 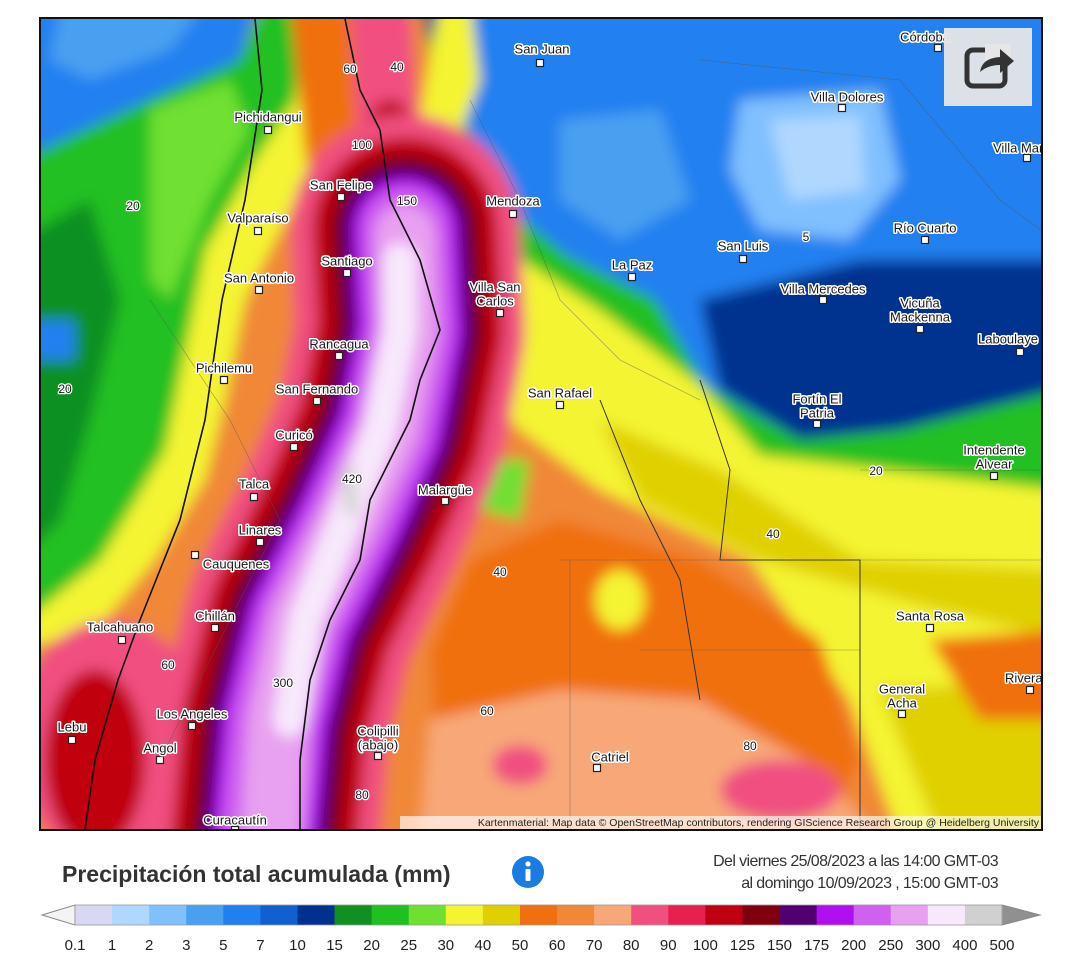 I want to click on city-label: Vicuña, so click(x=920, y=302).